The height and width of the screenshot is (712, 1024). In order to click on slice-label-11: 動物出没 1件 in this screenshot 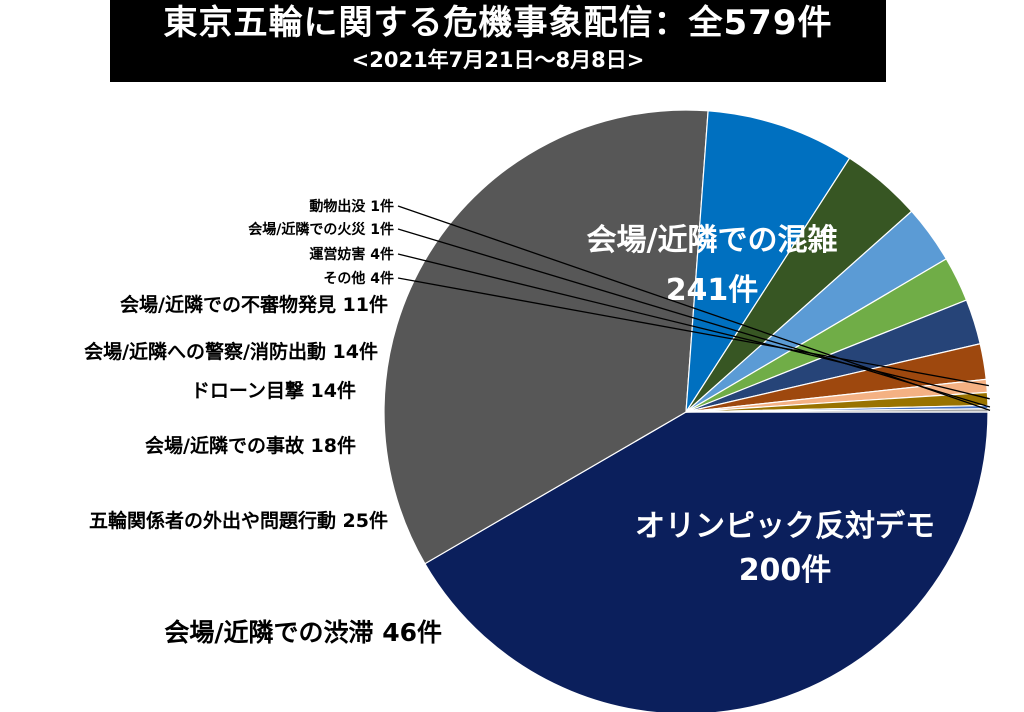, I will do `click(351, 206)`.